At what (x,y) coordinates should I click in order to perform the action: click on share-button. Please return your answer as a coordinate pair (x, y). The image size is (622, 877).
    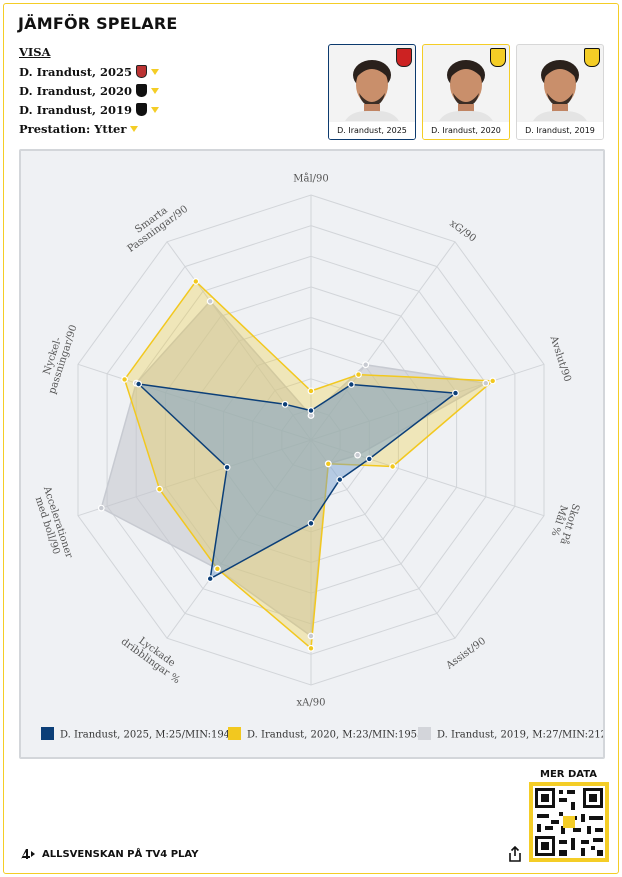
    Looking at the image, I should click on (515, 855).